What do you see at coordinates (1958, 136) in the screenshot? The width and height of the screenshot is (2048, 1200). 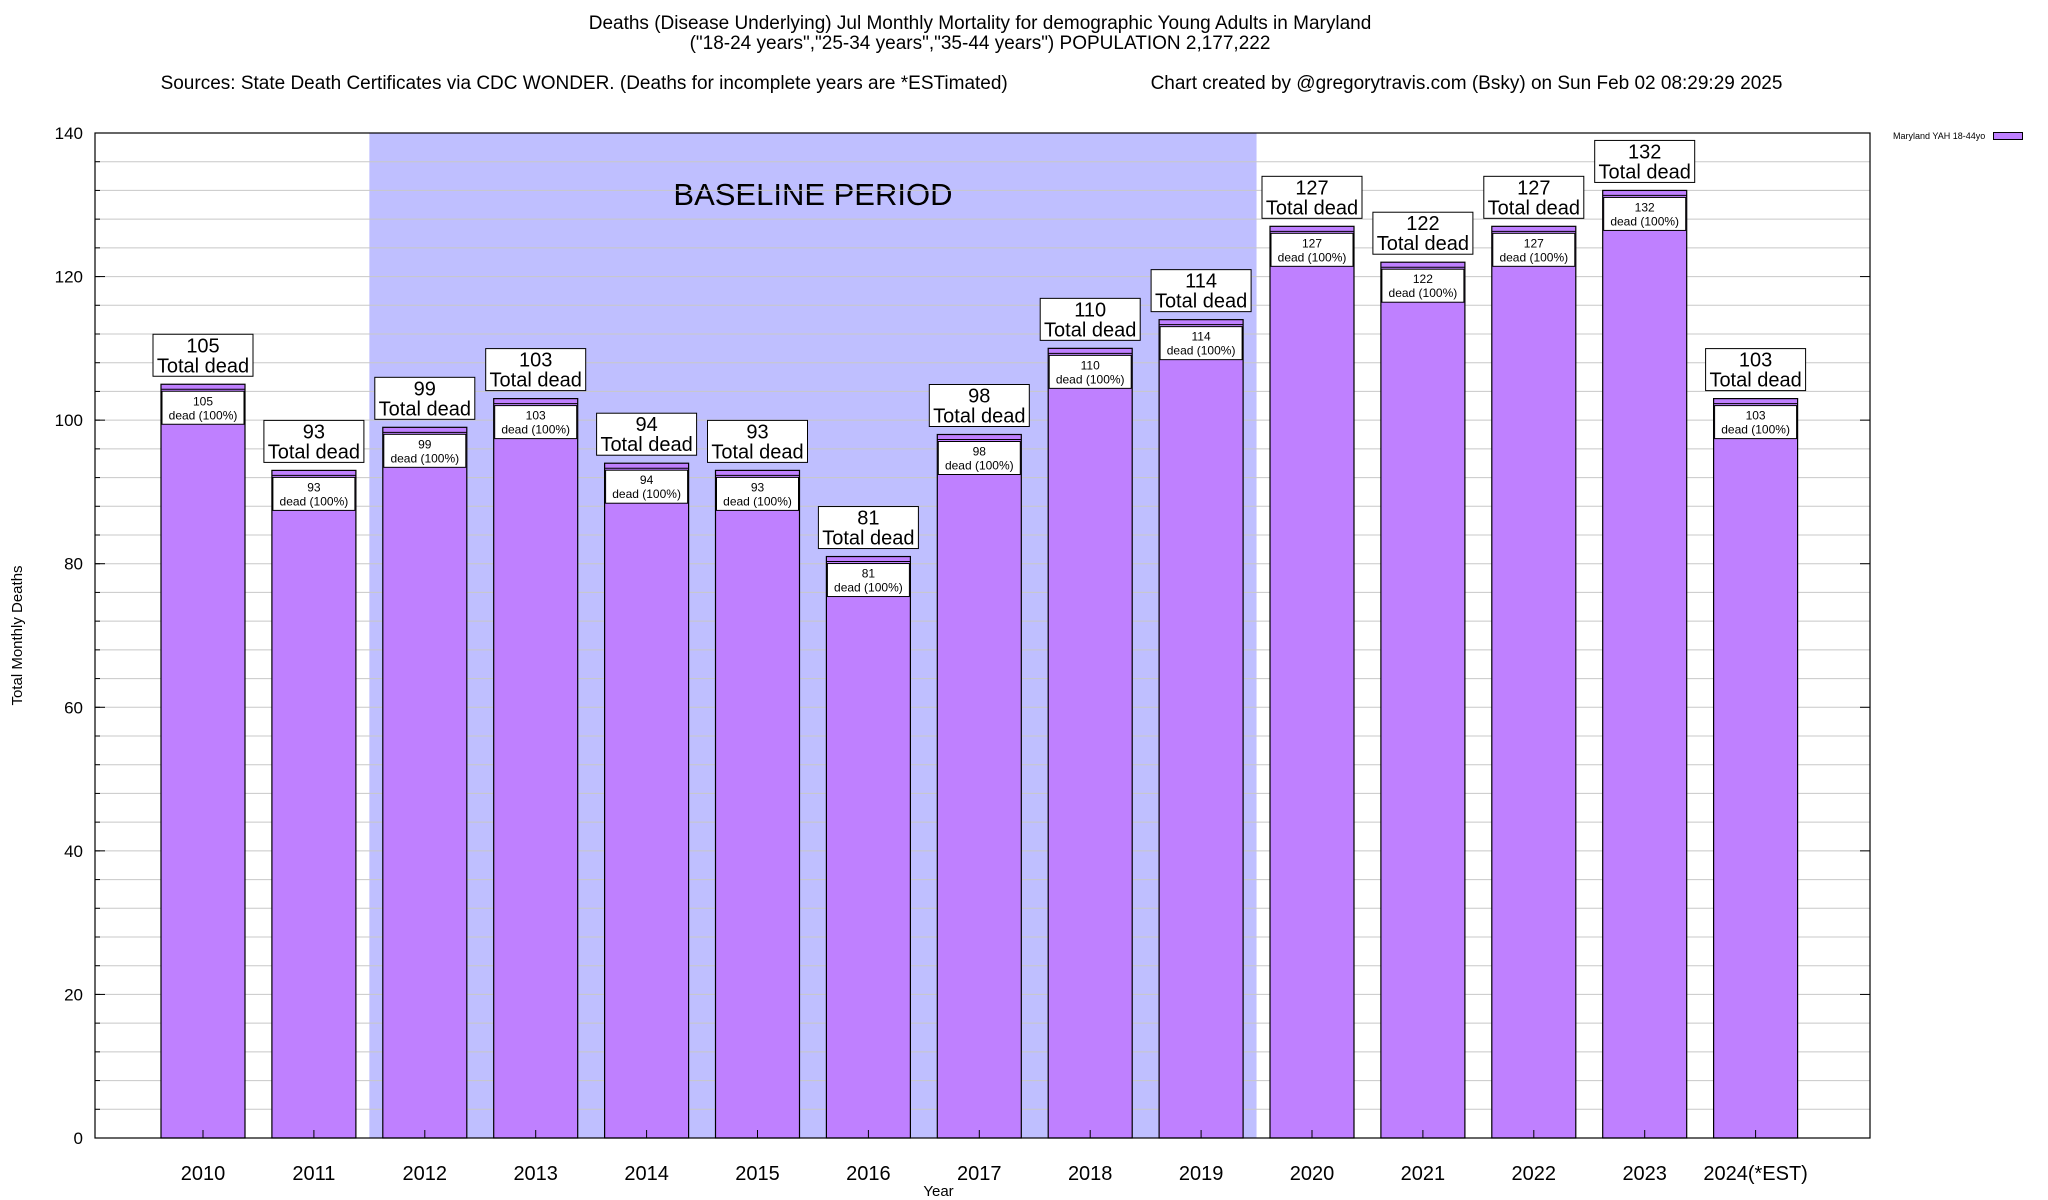 I see `legend: Maryland YAH 18-44yo` at bounding box center [1958, 136].